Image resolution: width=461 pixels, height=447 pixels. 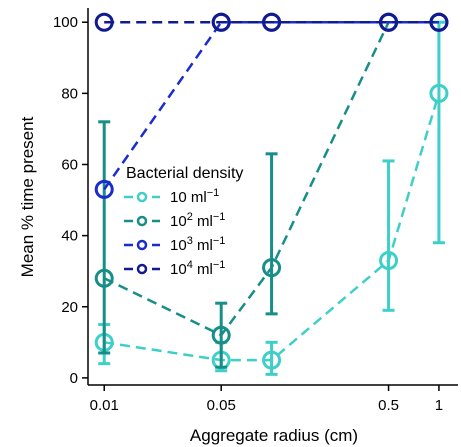 What do you see at coordinates (104, 405) in the screenshot?
I see `x-tick-label: 0.01` at bounding box center [104, 405].